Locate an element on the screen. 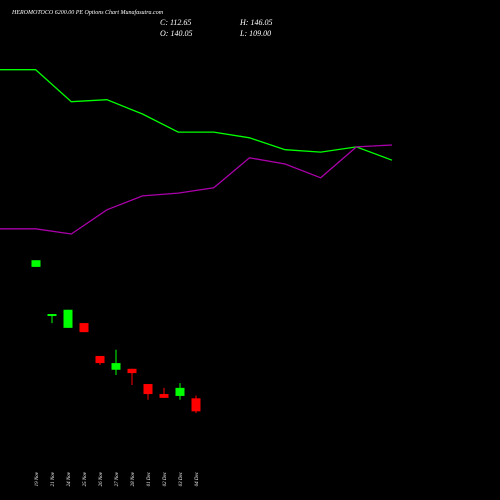  x-tick-label: 24 Nov is located at coordinates (69, 478).